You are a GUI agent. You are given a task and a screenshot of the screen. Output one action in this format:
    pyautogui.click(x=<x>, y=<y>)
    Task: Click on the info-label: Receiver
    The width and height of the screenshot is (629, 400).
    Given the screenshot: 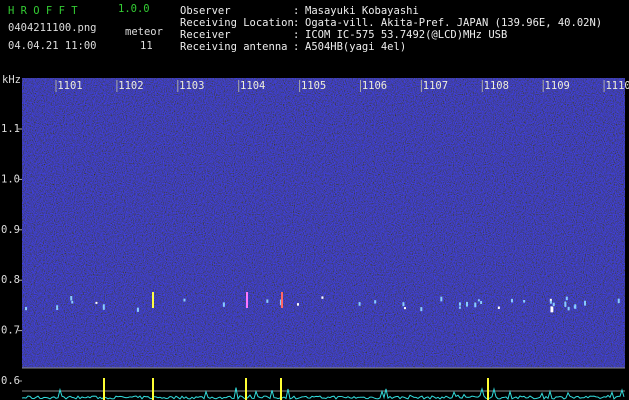 What is the action you would take?
    pyautogui.click(x=205, y=35)
    